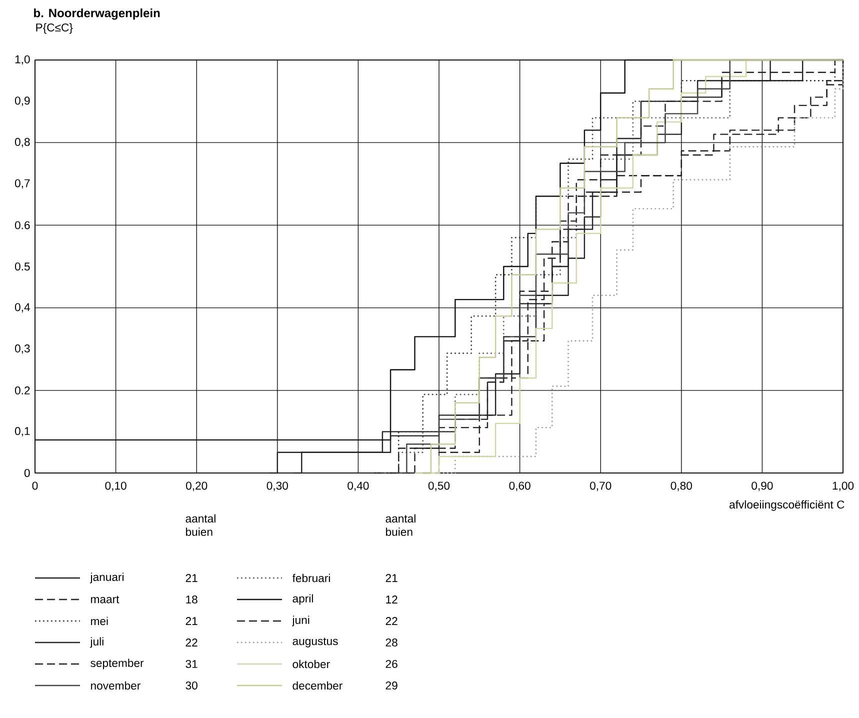  Describe the element at coordinates (97, 642) in the screenshot. I see `legend-label: juli` at that location.